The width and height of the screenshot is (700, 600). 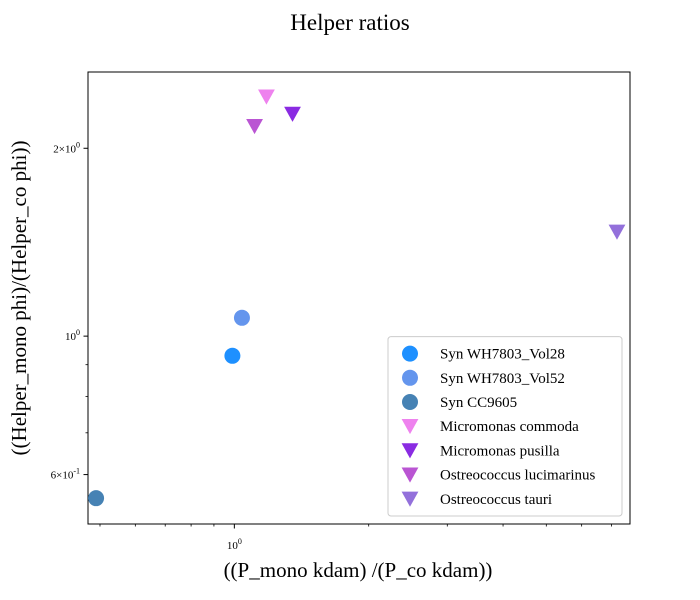 What do you see at coordinates (496, 500) in the screenshot?
I see `legend-label: Ostreococcus tauri` at bounding box center [496, 500].